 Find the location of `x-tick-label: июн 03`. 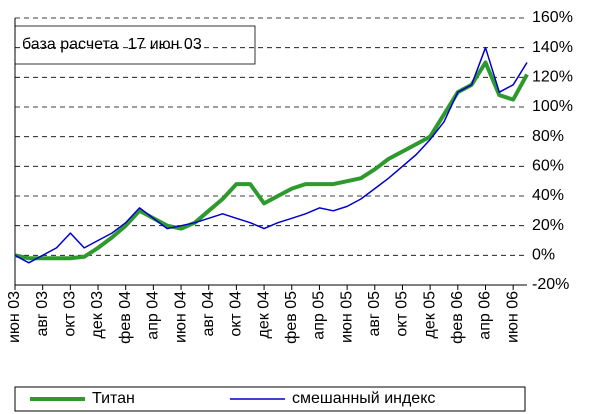

x-tick-label: июн 03 is located at coordinates (14, 317).